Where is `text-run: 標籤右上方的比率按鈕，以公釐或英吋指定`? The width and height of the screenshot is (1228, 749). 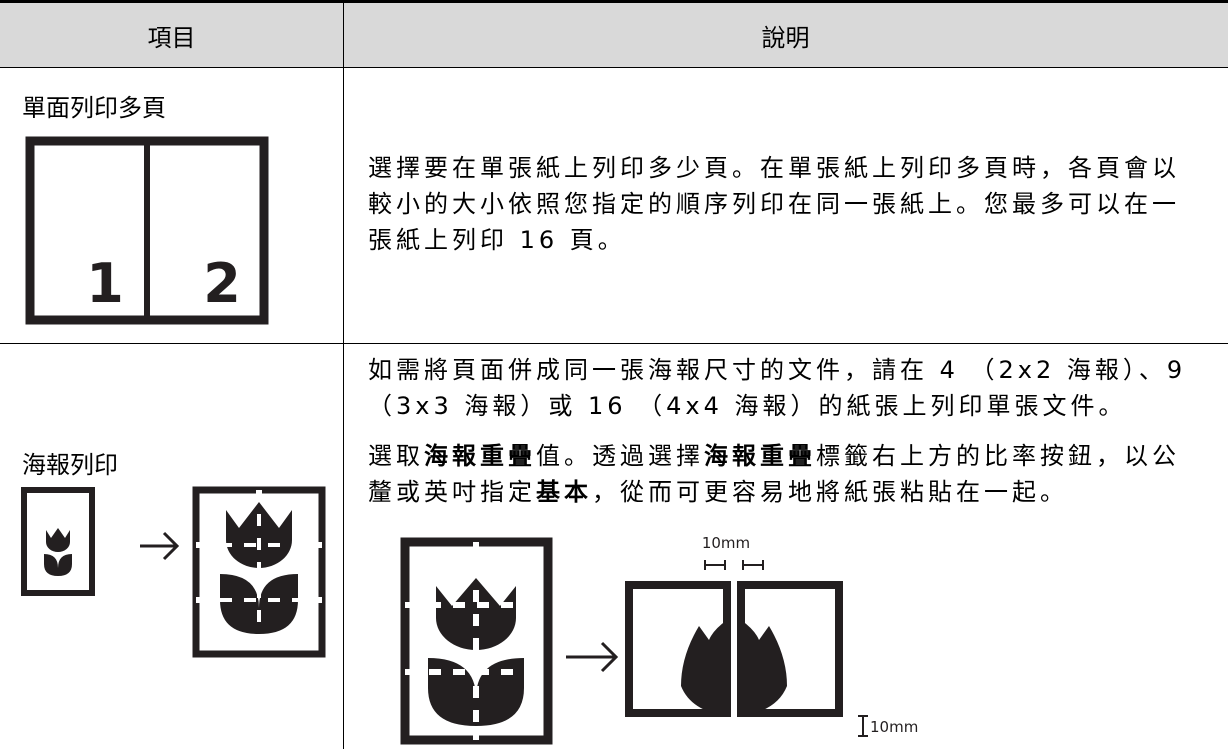
text-run: 標籤右上方的比率按鈕，以公釐或英吋指定 is located at coordinates (774, 474).